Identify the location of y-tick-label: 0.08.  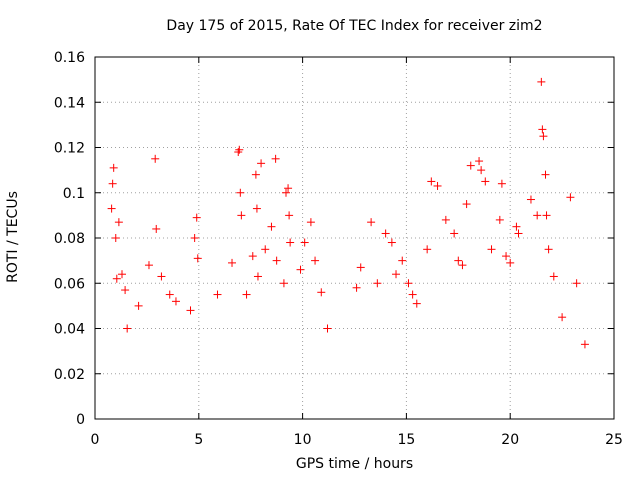
(69, 239).